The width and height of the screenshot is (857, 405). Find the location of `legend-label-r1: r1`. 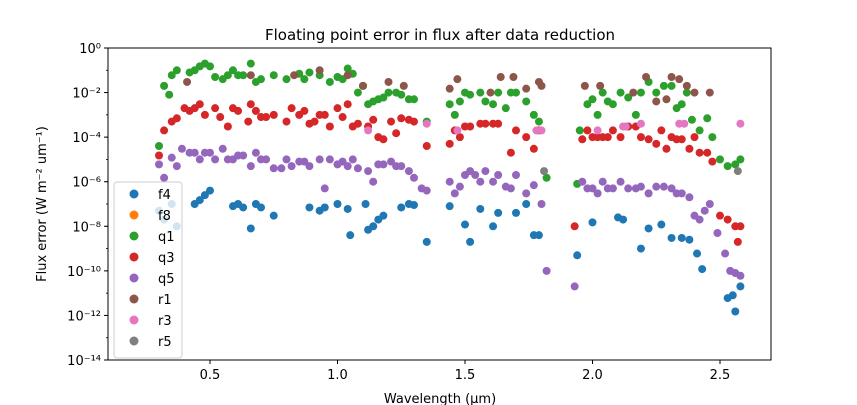

legend-label-r1: r1 is located at coordinates (165, 300).